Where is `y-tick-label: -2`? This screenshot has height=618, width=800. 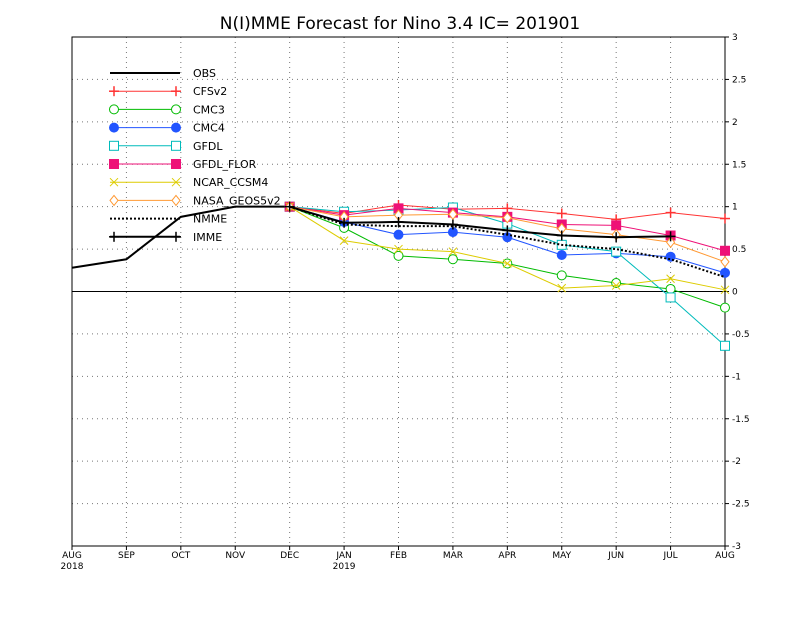
y-tick-label: -2 is located at coordinates (736, 462).